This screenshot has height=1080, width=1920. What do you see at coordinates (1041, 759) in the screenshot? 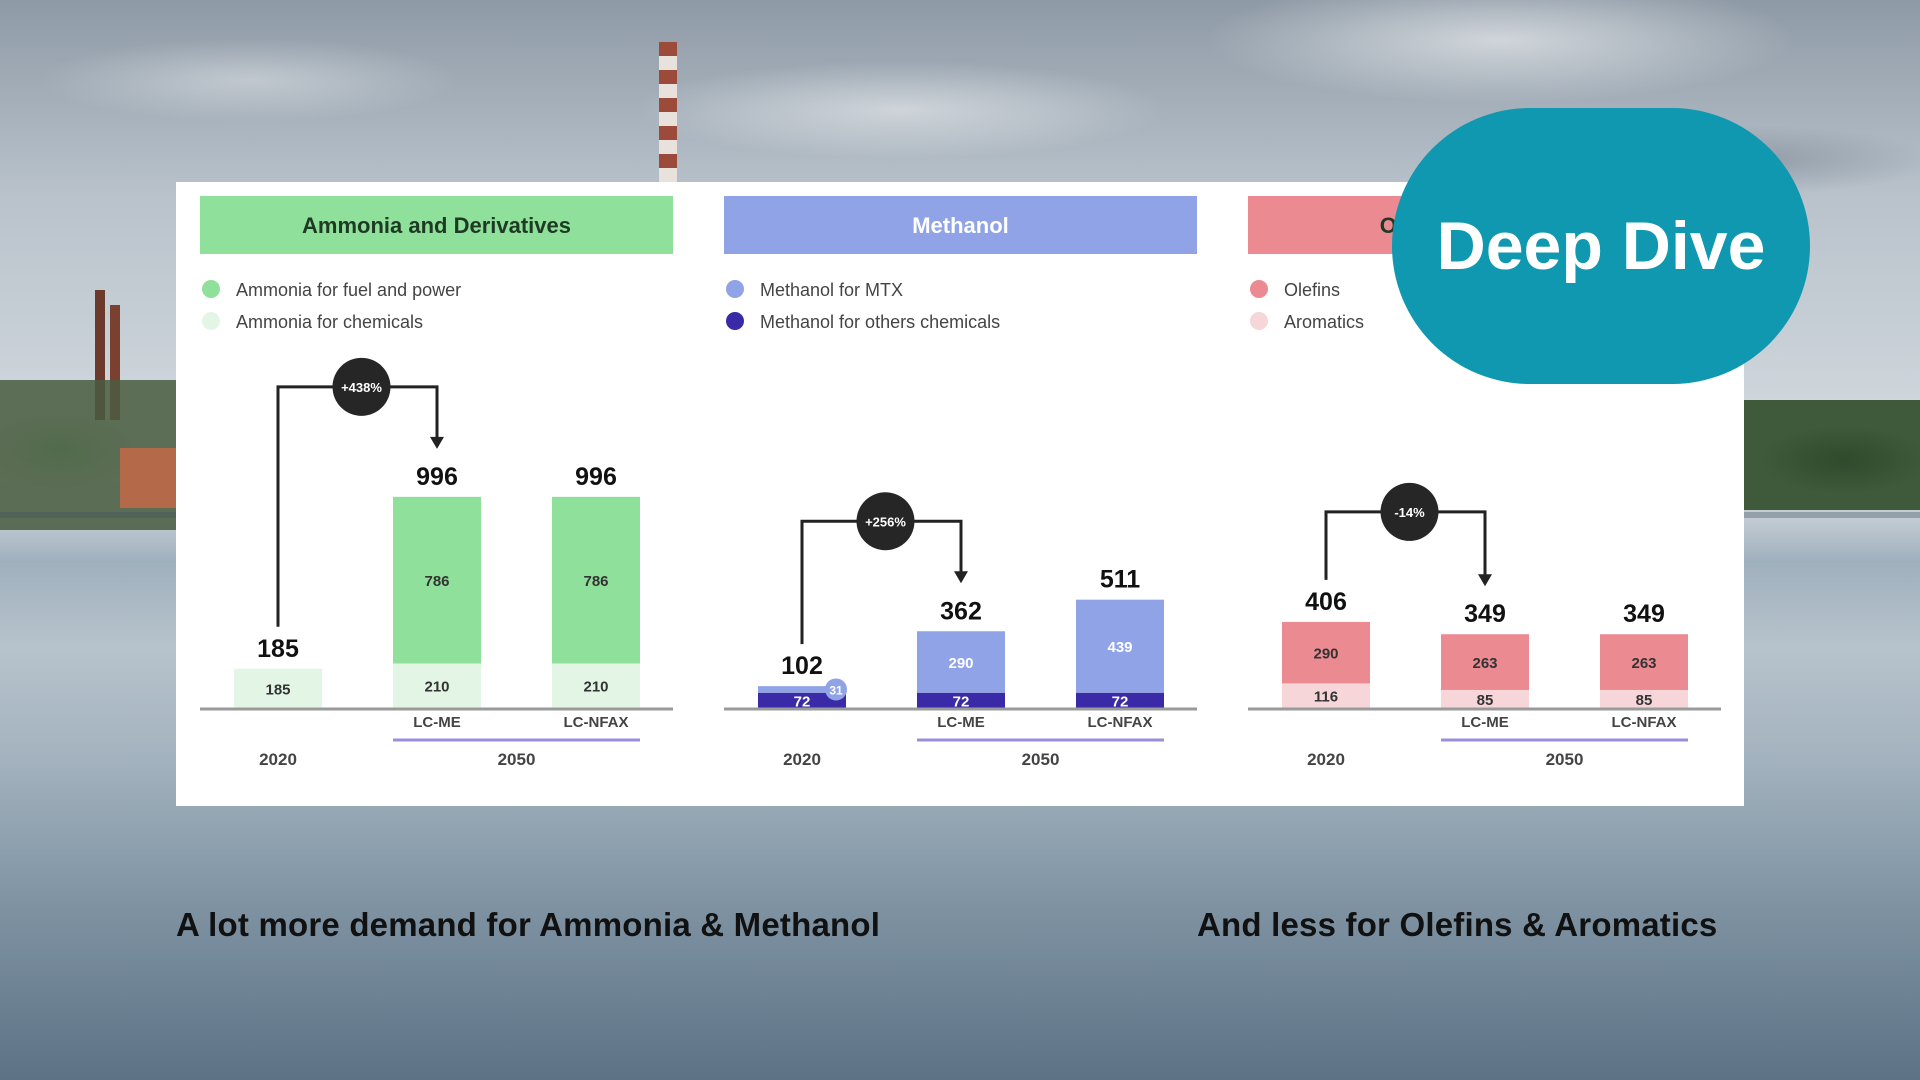
I see `chart-2-period-end: 2050` at bounding box center [1041, 759].